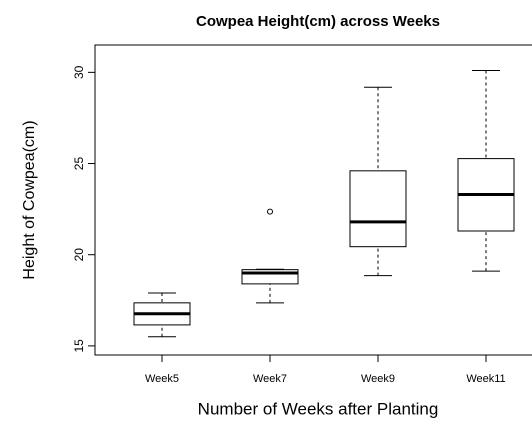  What do you see at coordinates (485, 379) in the screenshot?
I see `x-tick-label: Week11` at bounding box center [485, 379].